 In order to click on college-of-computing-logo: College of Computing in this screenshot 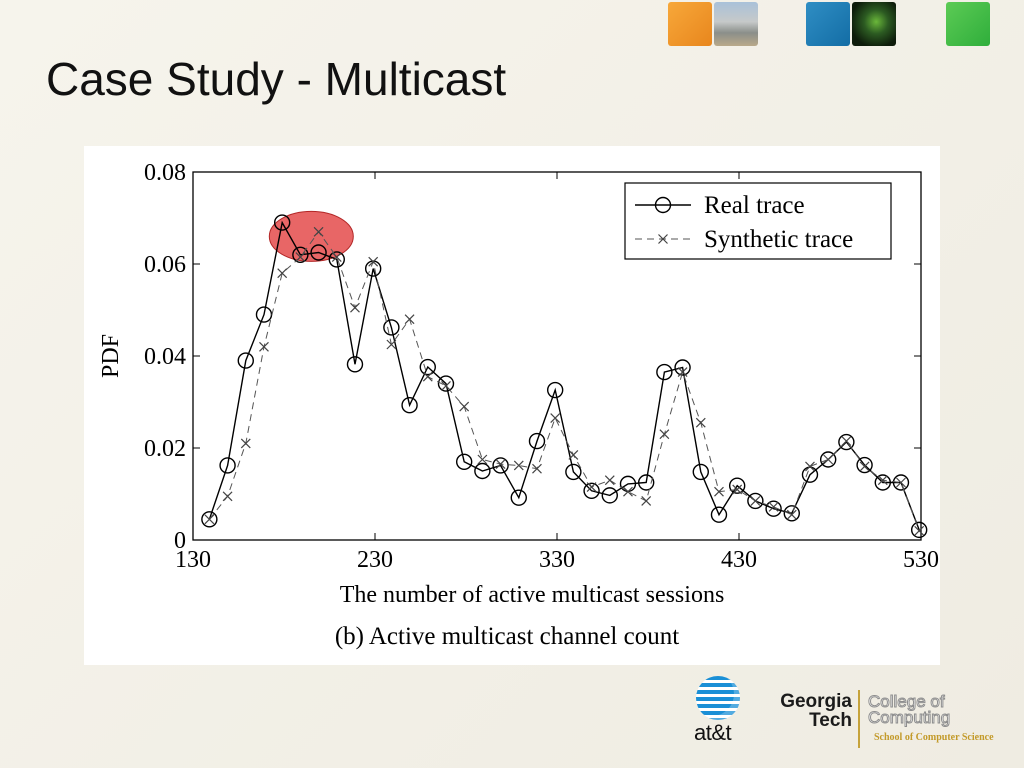, I will do `click(909, 710)`.